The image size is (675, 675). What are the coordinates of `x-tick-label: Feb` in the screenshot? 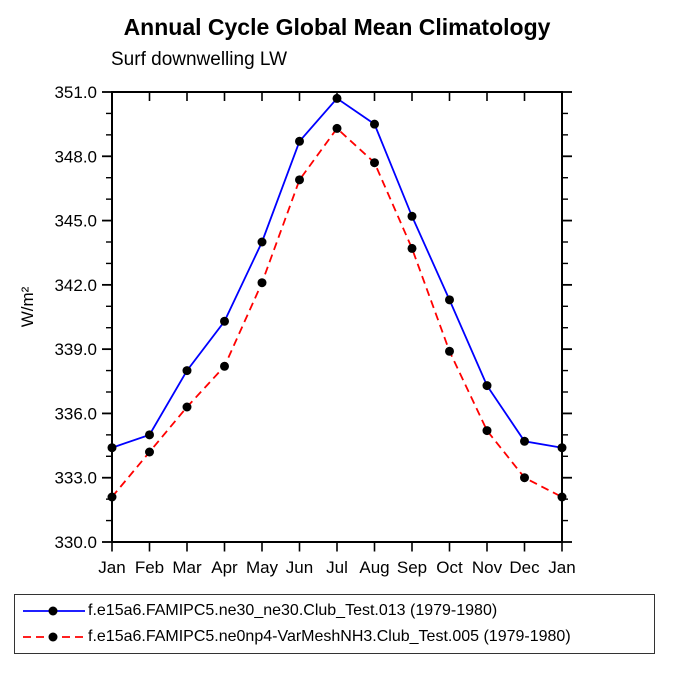 It's located at (149, 567).